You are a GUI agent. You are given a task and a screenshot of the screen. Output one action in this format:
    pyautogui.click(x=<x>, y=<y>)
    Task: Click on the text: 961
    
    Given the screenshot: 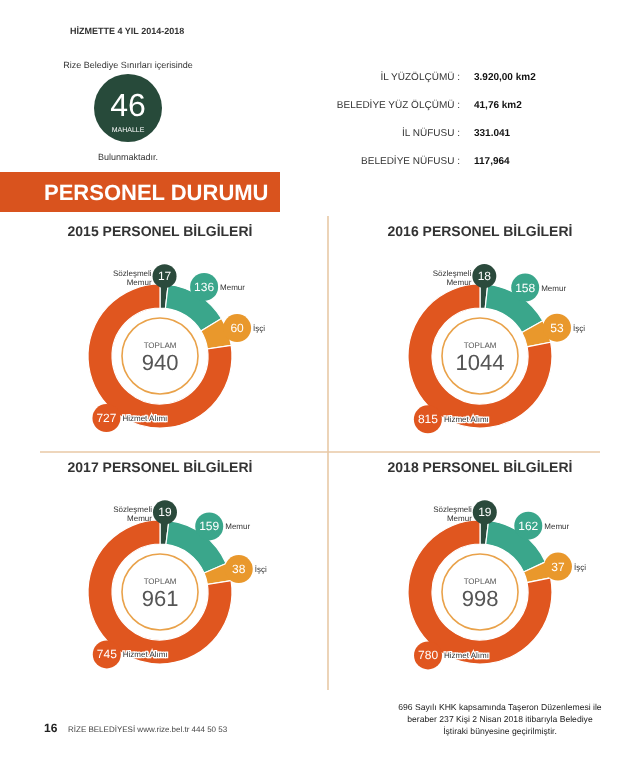 What is the action you would take?
    pyautogui.click(x=160, y=600)
    